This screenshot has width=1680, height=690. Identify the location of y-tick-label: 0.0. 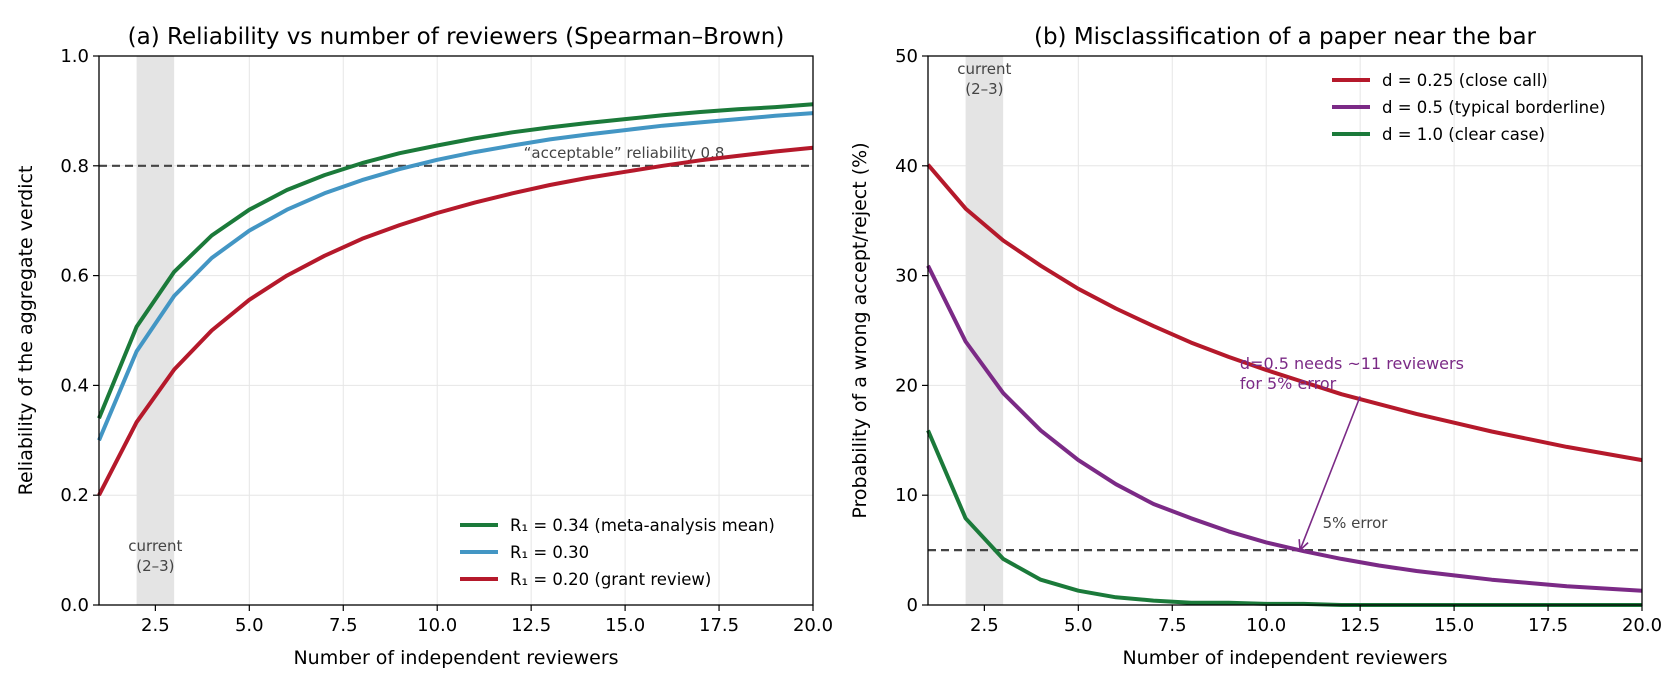
(74, 605).